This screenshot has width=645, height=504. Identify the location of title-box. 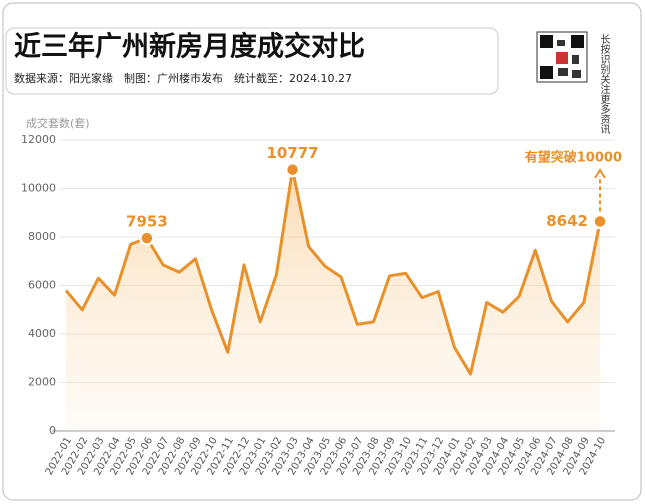
(252, 61).